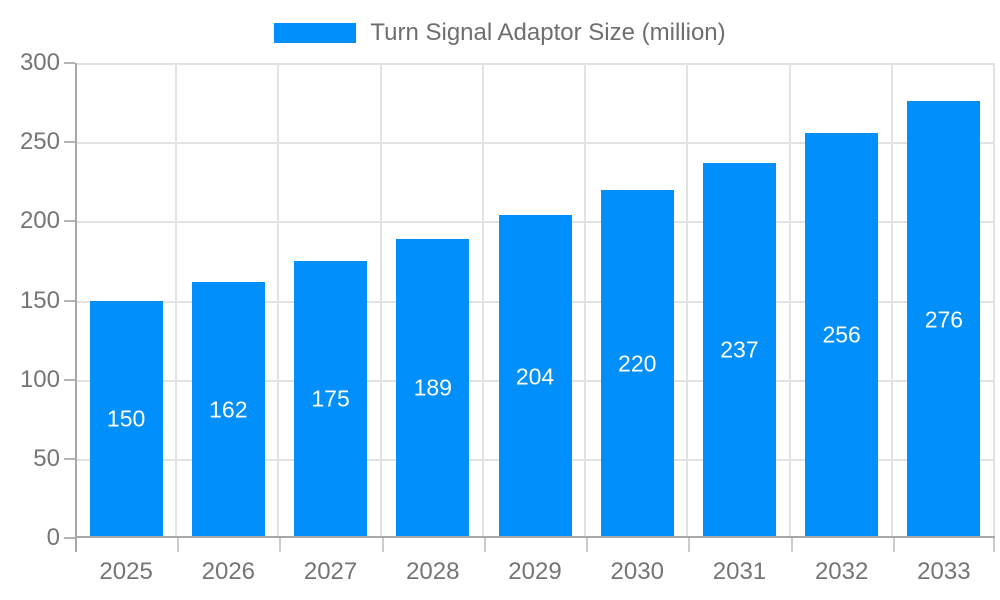  What do you see at coordinates (433, 571) in the screenshot?
I see `x-axis-label-2028: 2028` at bounding box center [433, 571].